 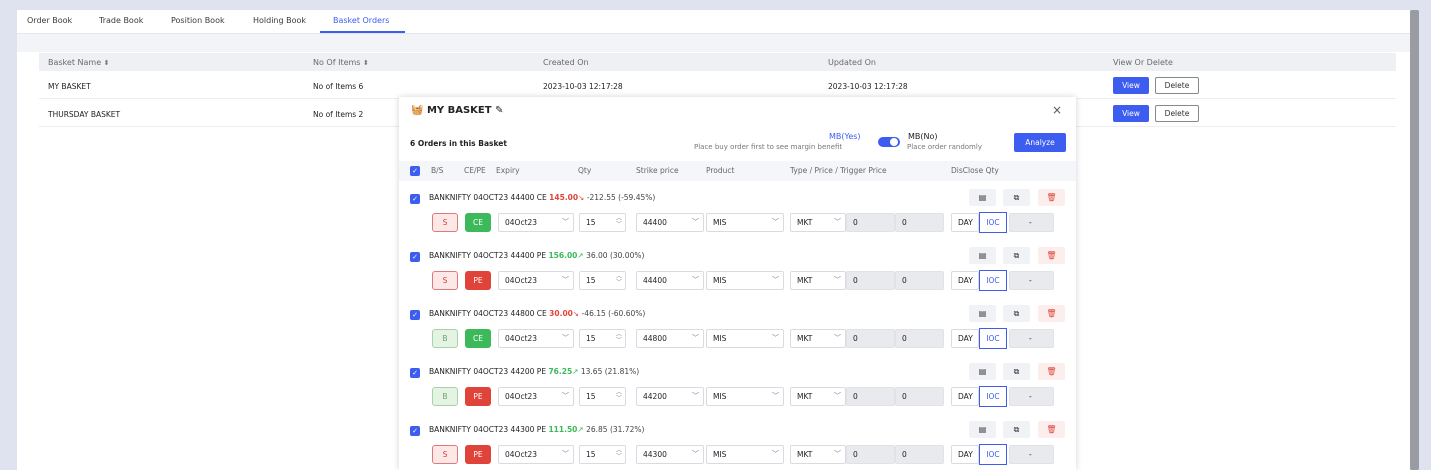 What do you see at coordinates (341, 62) in the screenshot?
I see `col-no-of-items: No Of Items ⬍` at bounding box center [341, 62].